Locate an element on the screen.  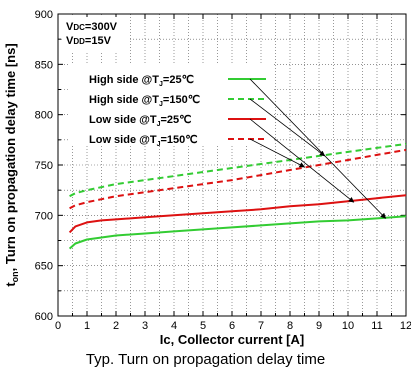
legend-label-3: Low side @TJ=150℃ is located at coordinates (143, 141).